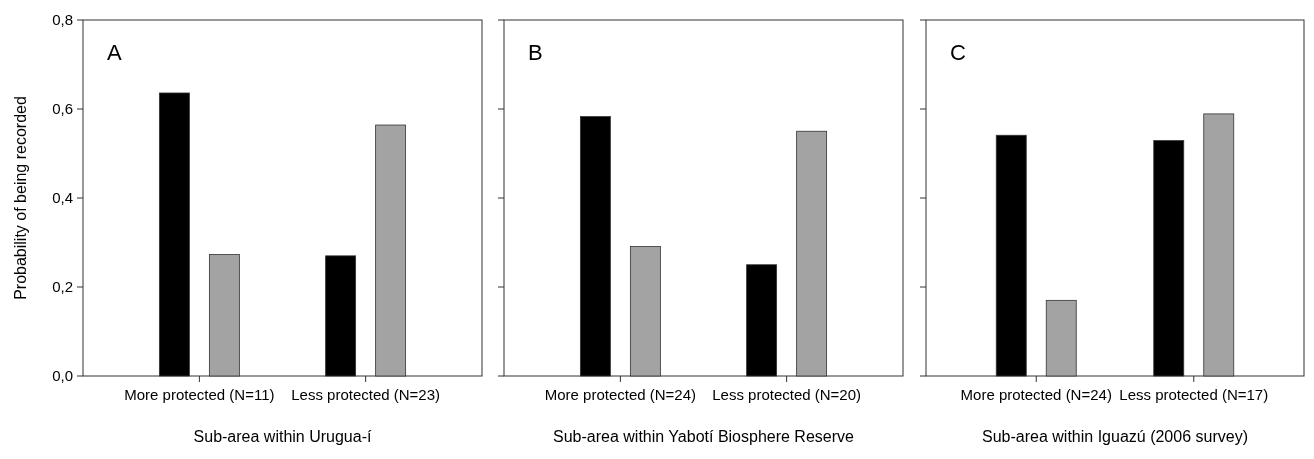 The width and height of the screenshot is (1314, 459). I want to click on x-tick-label: Less protected (N=20), so click(787, 394).